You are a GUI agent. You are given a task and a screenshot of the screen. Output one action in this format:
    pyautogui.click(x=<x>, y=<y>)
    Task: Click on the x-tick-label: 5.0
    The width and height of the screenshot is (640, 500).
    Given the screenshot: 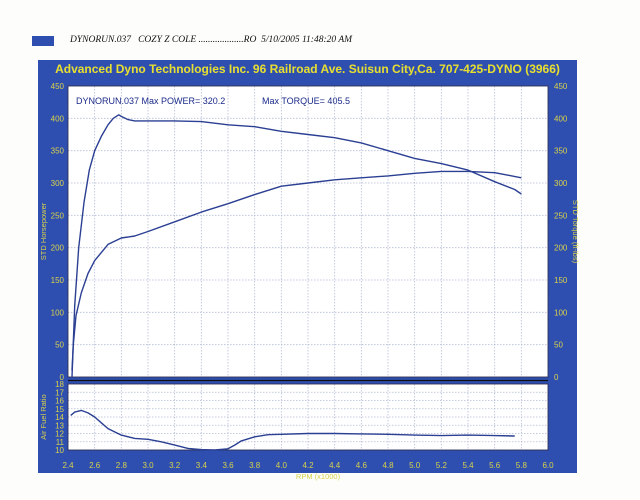 What is the action you would take?
    pyautogui.click(x=415, y=465)
    